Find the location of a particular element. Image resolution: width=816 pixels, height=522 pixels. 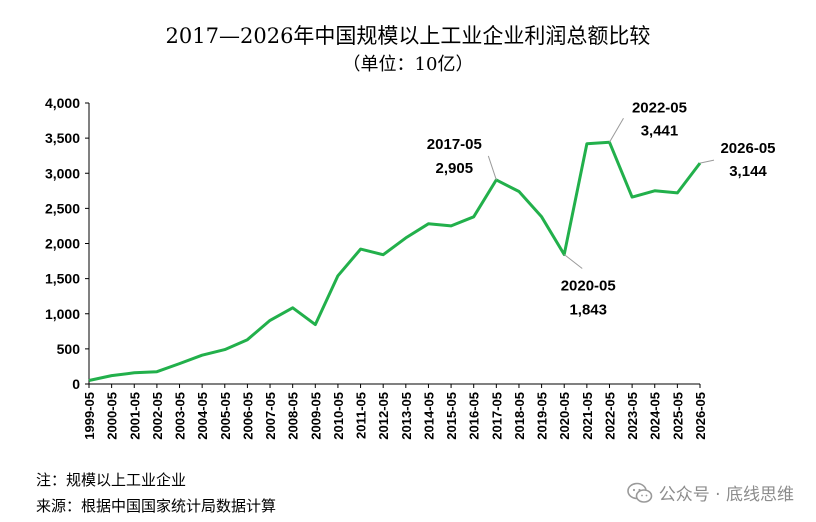

chart-subtitle: （单位：10亿） is located at coordinates (408, 64).